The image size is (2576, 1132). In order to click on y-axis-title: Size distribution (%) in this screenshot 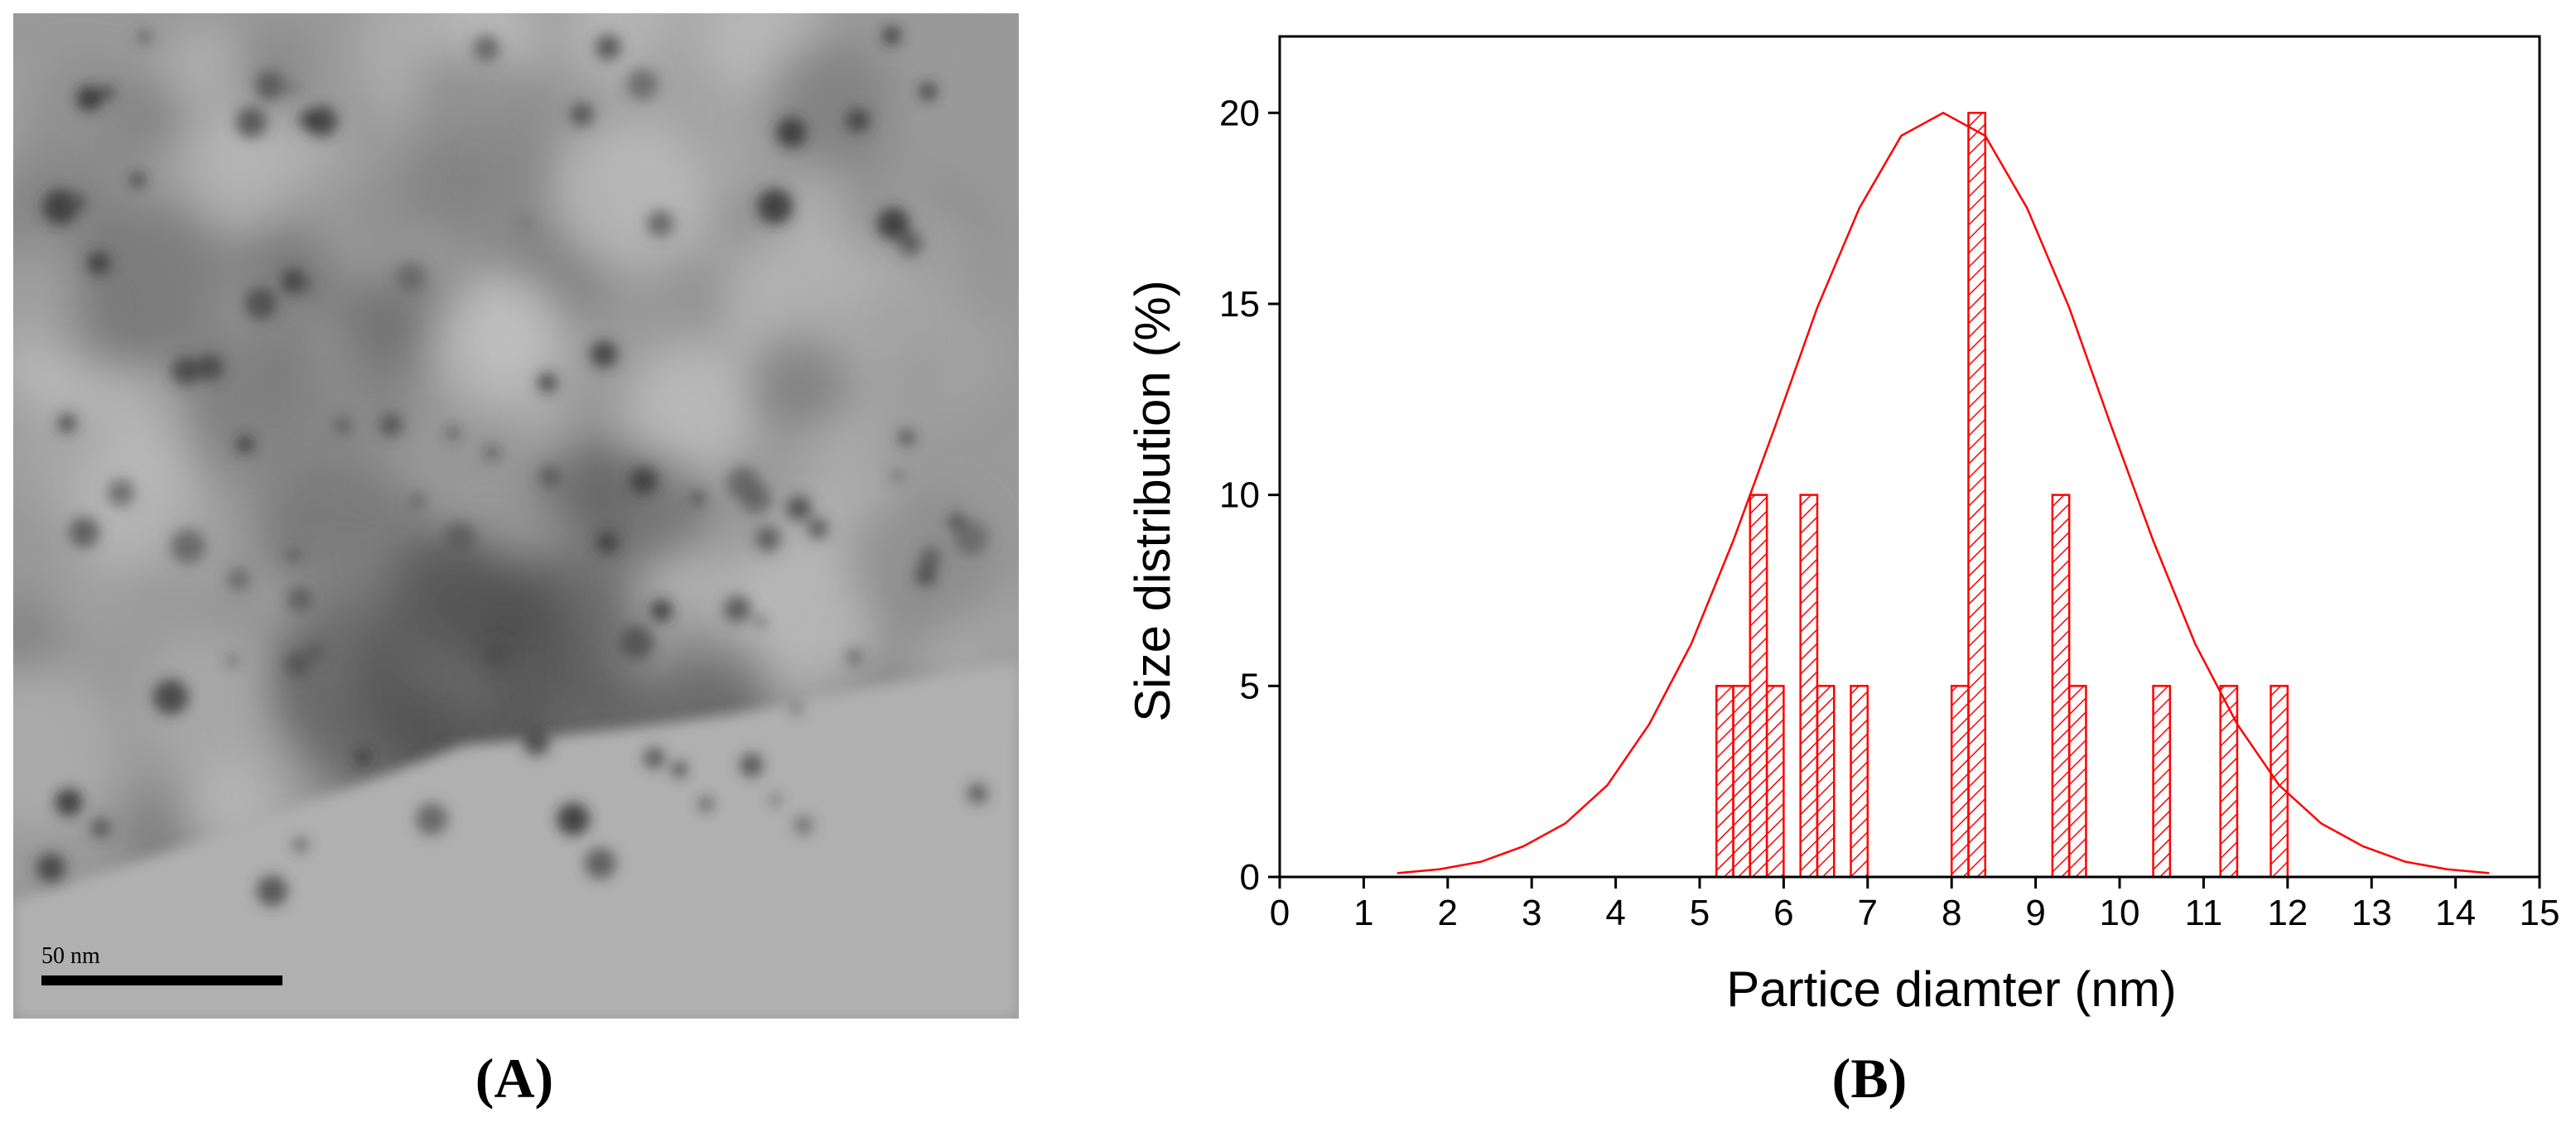, I will do `click(1153, 501)`.